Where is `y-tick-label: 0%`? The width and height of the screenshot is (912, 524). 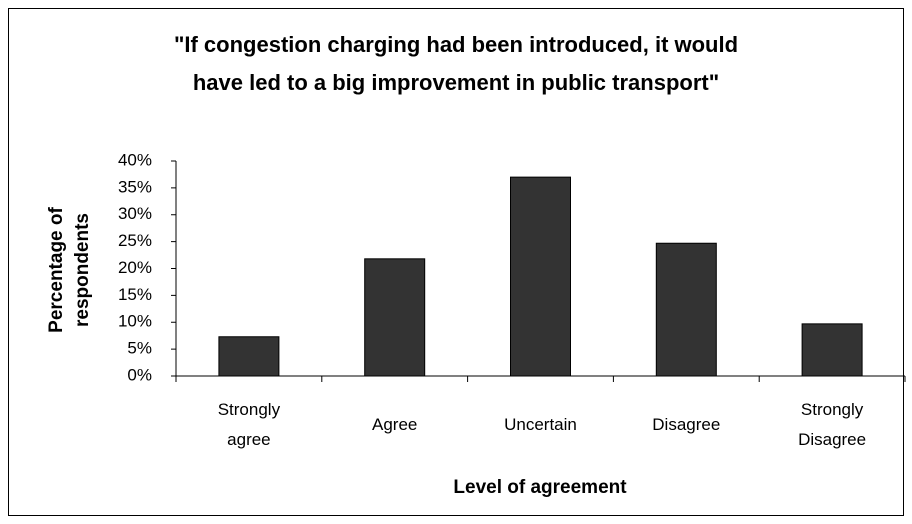
y-tick-label: 0% is located at coordinates (139, 374).